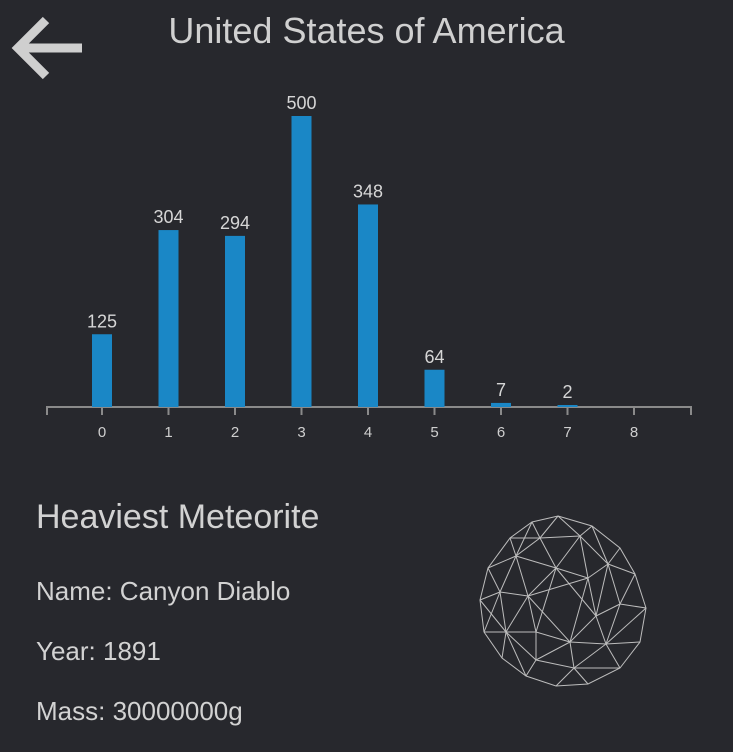 The height and width of the screenshot is (752, 733). I want to click on x-tick-label: 2, so click(235, 432).